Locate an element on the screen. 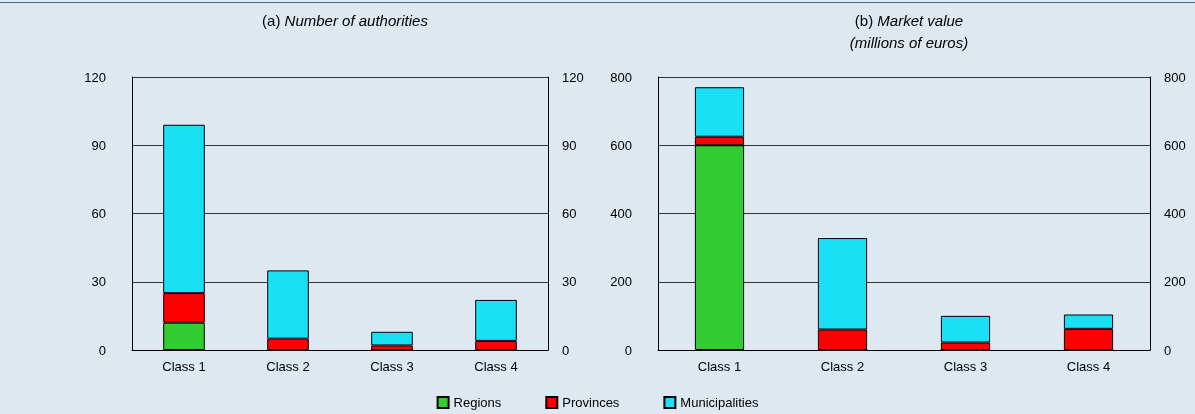 The height and width of the screenshot is (414, 1195). y2-tick-label: 600 is located at coordinates (1175, 145).